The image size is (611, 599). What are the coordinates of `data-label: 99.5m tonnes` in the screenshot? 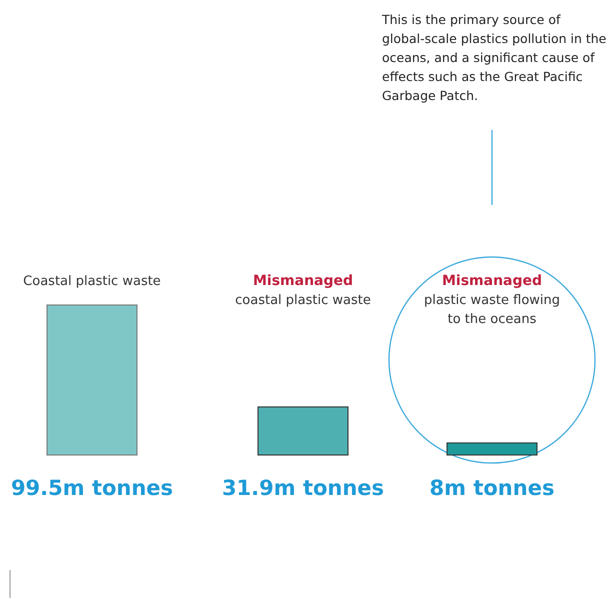 It's located at (92, 488).